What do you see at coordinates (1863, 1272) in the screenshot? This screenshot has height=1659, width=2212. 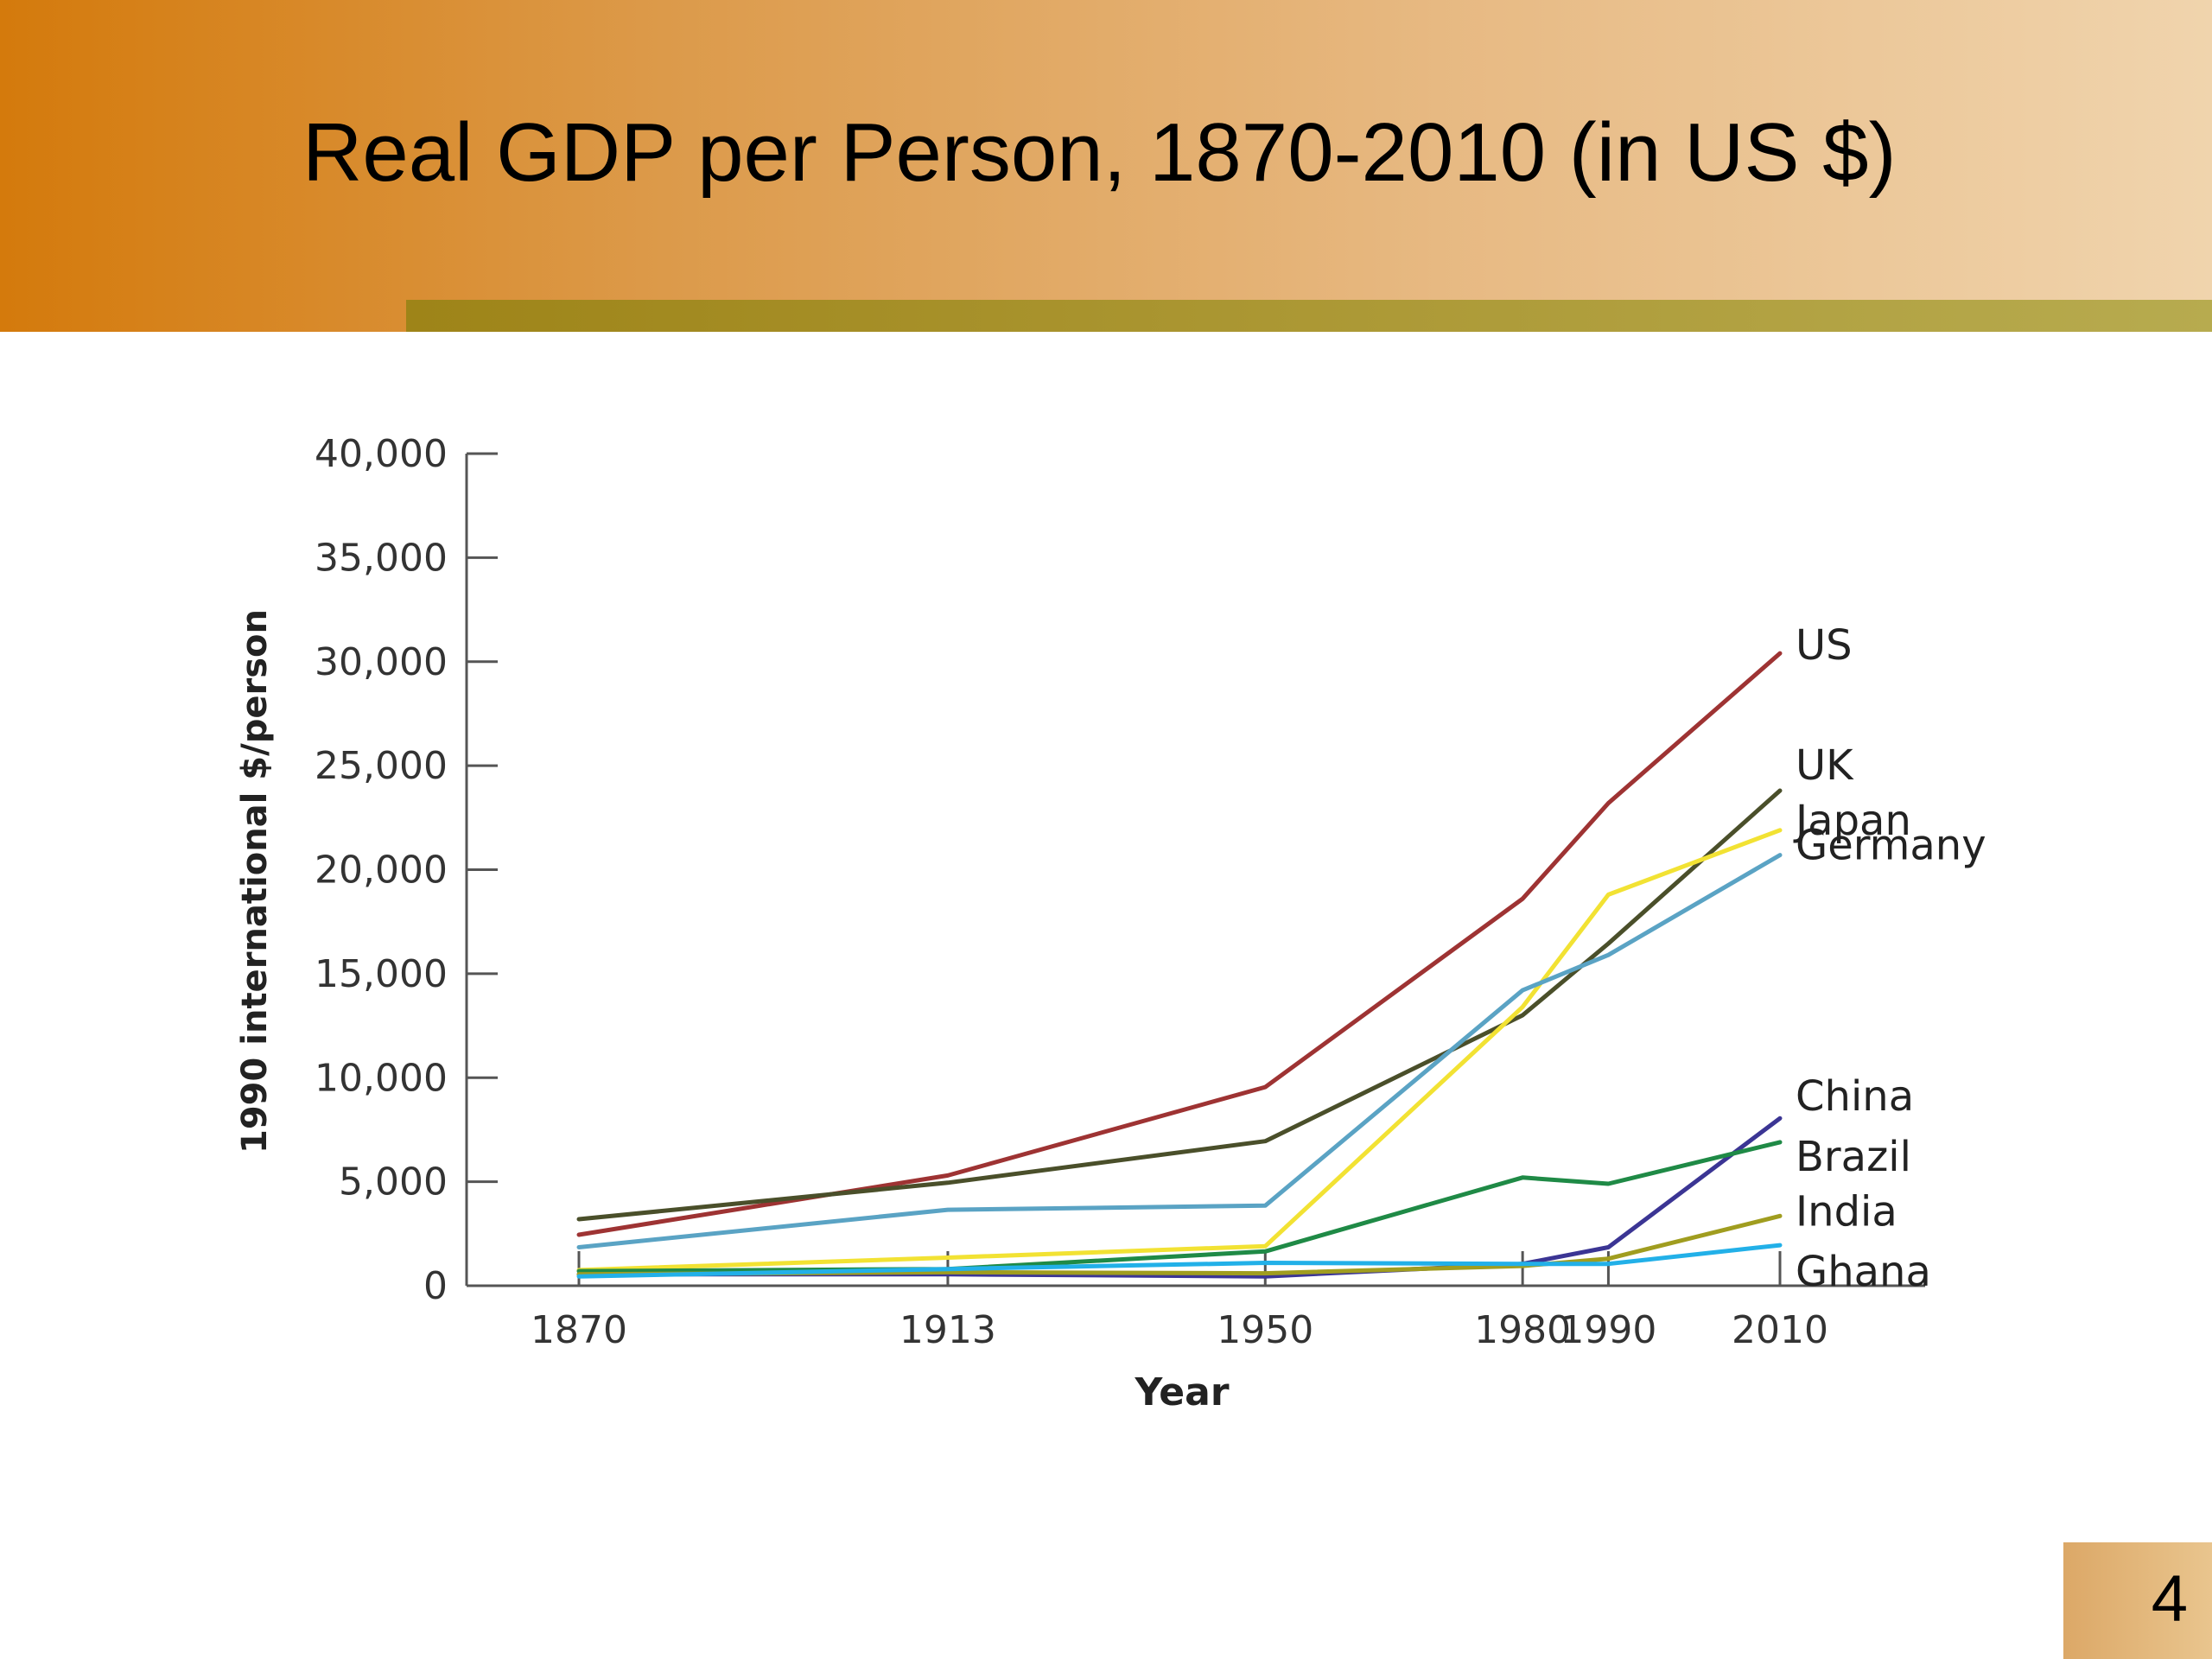 I see `series-label-ghana: Ghana` at bounding box center [1863, 1272].